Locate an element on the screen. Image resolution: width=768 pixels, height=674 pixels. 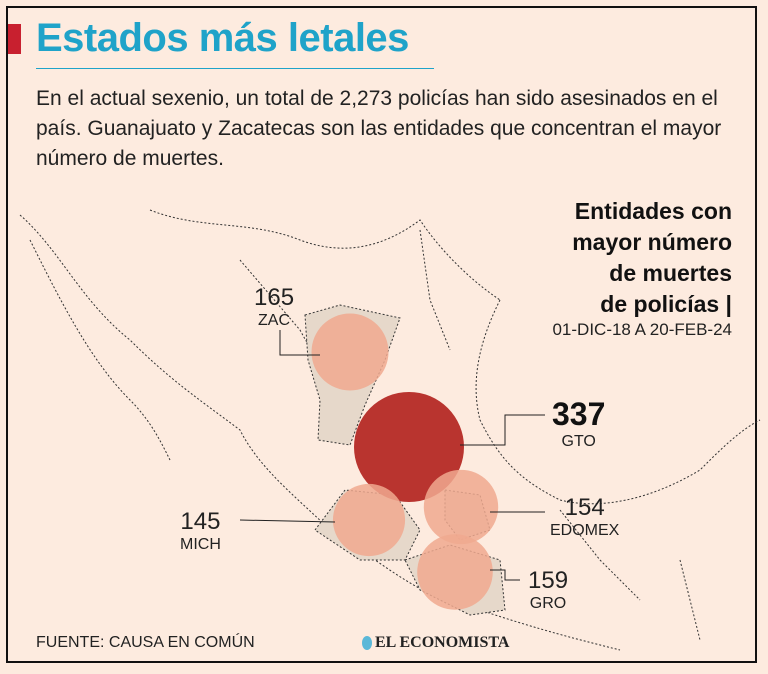
side-title-line: mayor número is located at coordinates (652, 242).